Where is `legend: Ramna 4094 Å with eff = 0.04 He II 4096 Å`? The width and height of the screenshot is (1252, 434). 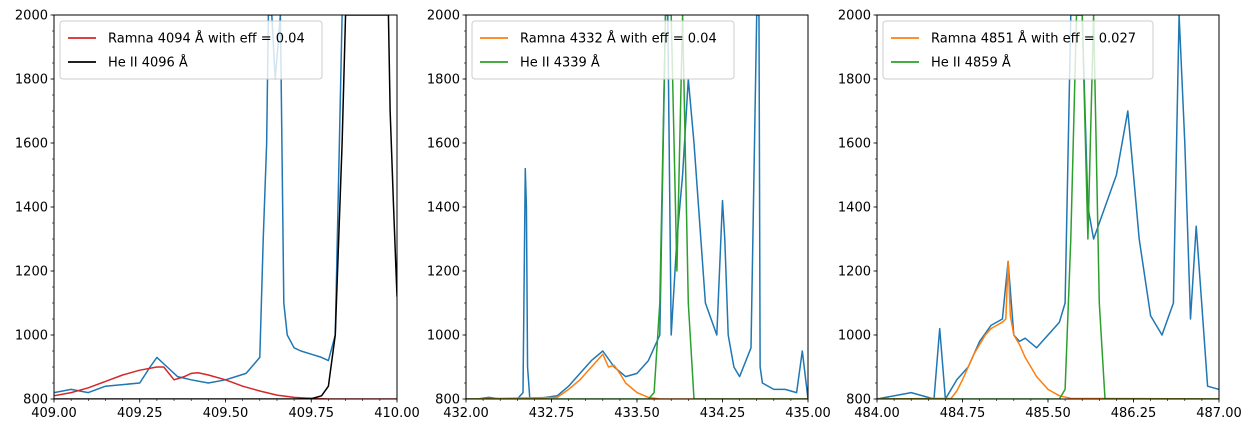
legend: Ramna 4094 Å with eff = 0.04 He II 4096 Å is located at coordinates (191, 50).